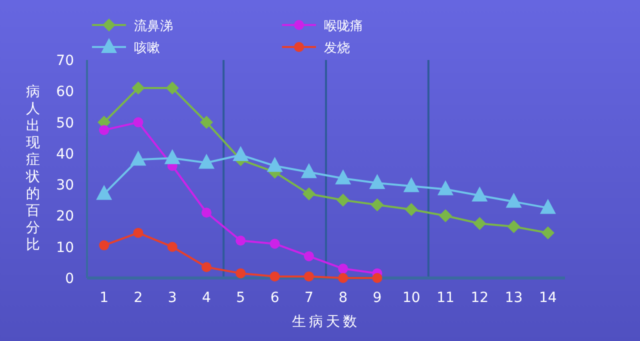 The image size is (640, 341). Describe the element at coordinates (65, 123) in the screenshot. I see `y-tick-label: 50` at that location.